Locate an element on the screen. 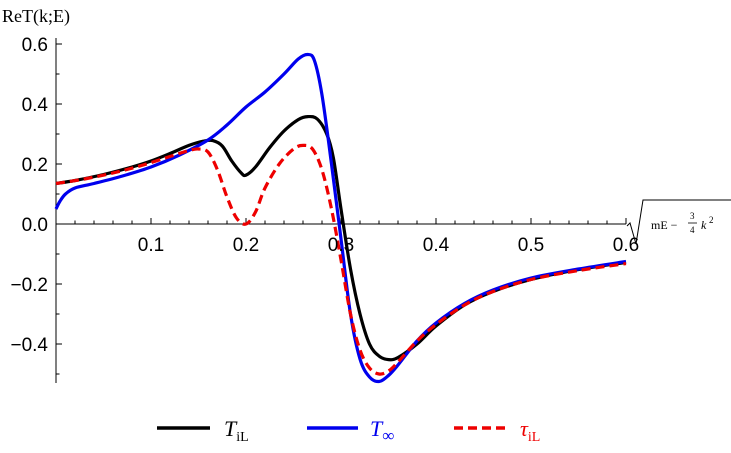  legend-entry-t-inf: T∞ is located at coordinates (350, 430).